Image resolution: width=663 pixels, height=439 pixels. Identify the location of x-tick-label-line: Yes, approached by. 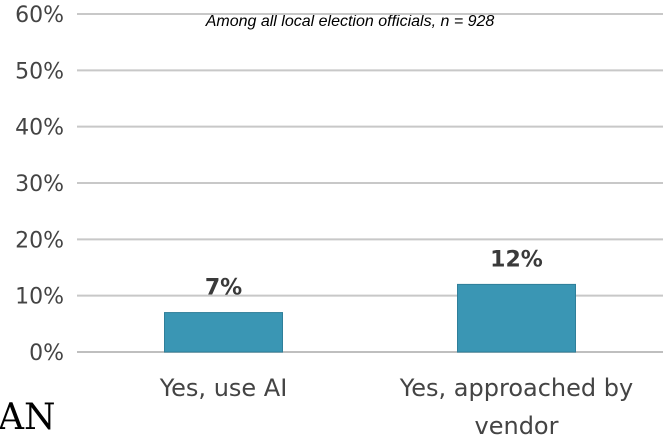
(516, 388).